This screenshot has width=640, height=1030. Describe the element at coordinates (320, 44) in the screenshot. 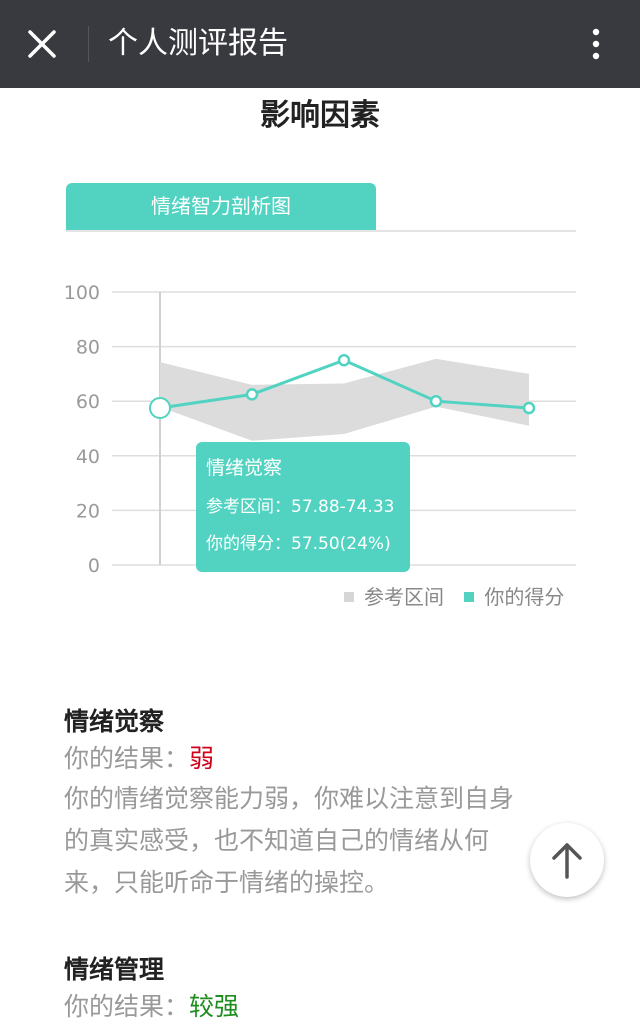

I see `top-bar: 个人测评报告` at that location.